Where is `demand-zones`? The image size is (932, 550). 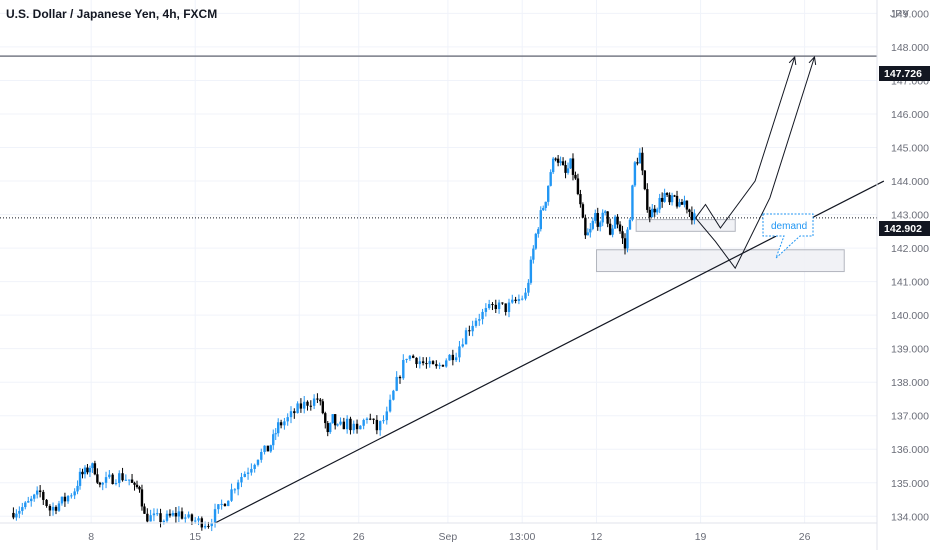 demand-zones is located at coordinates (720, 246).